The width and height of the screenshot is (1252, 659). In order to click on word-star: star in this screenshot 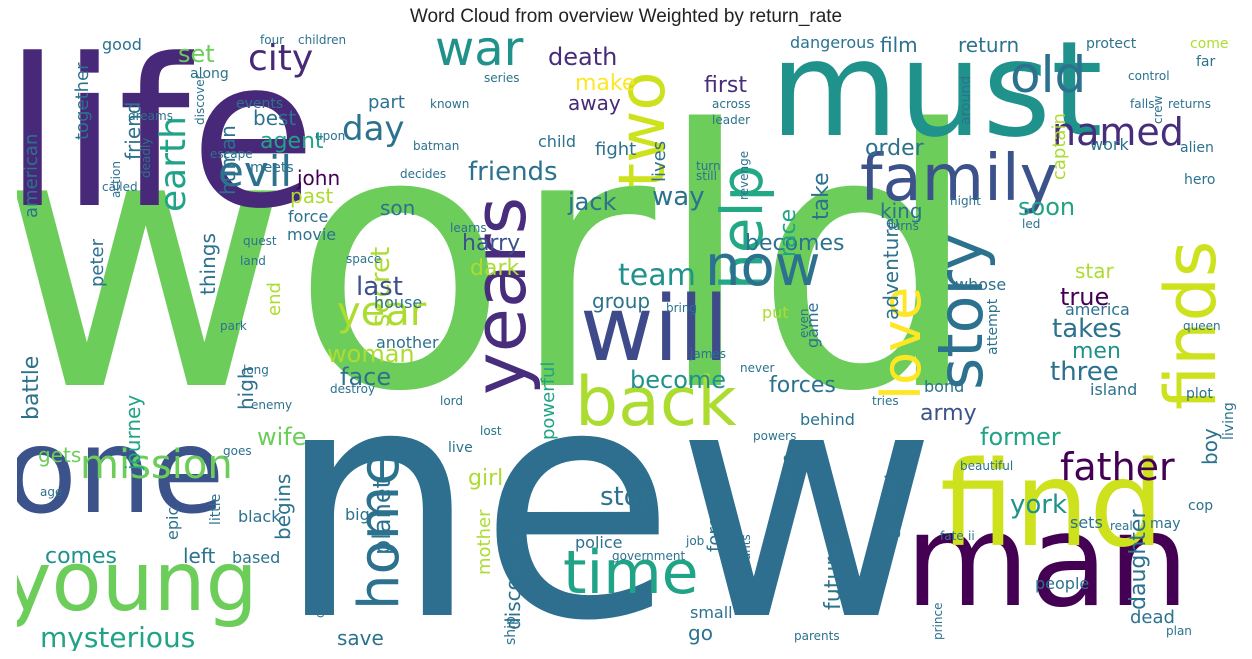, I will do `click(1095, 271)`.